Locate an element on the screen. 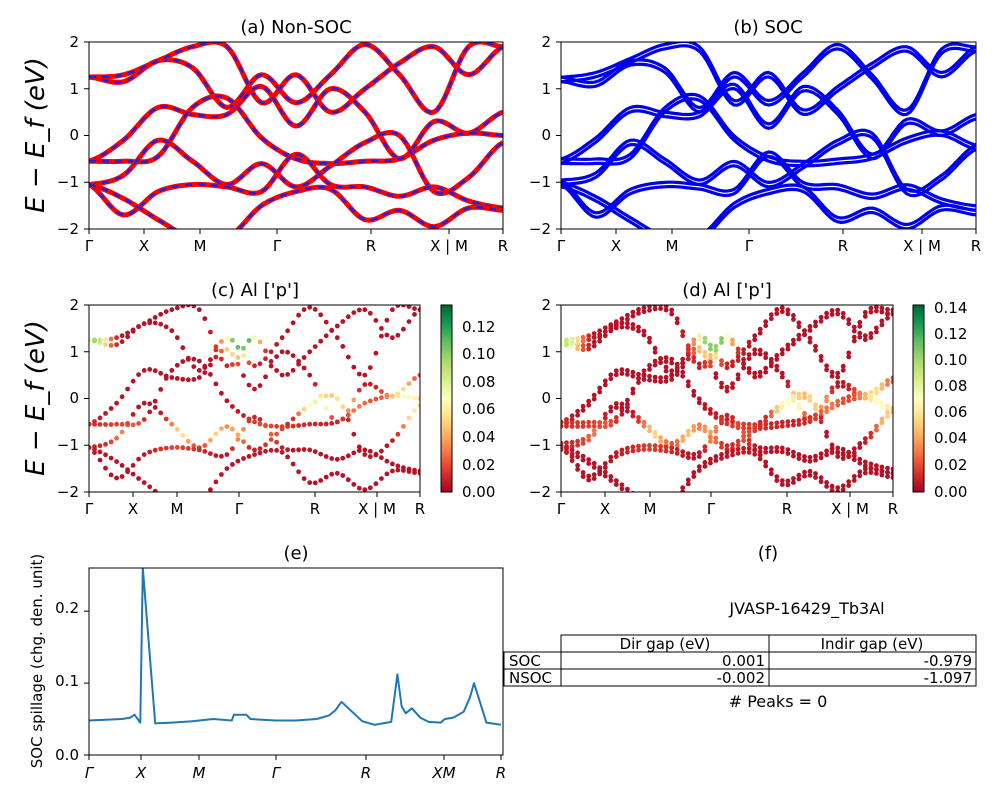  y-tick-label: 0.0 is located at coordinates (67, 755).